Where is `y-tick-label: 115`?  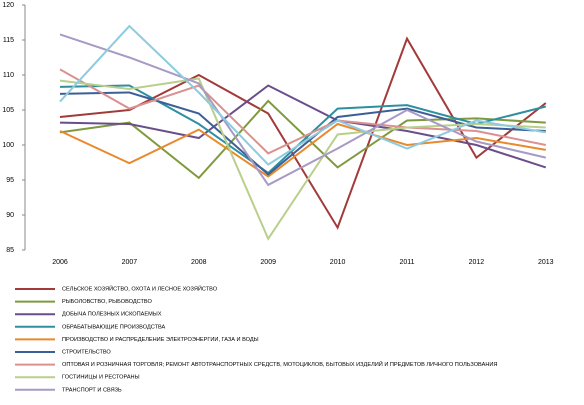 y-tick-label: 115 is located at coordinates (8, 40).